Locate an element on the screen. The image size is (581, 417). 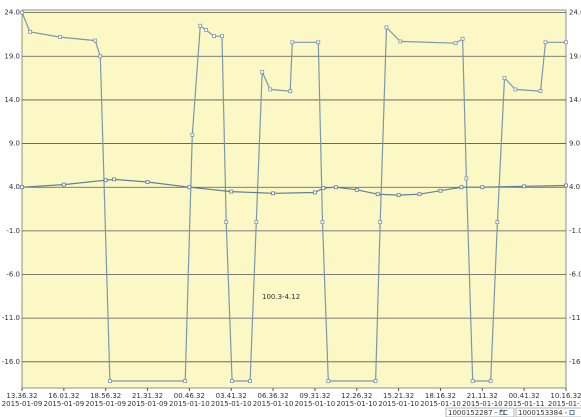
y2-tick-label: -1.0 is located at coordinates (575, 231).